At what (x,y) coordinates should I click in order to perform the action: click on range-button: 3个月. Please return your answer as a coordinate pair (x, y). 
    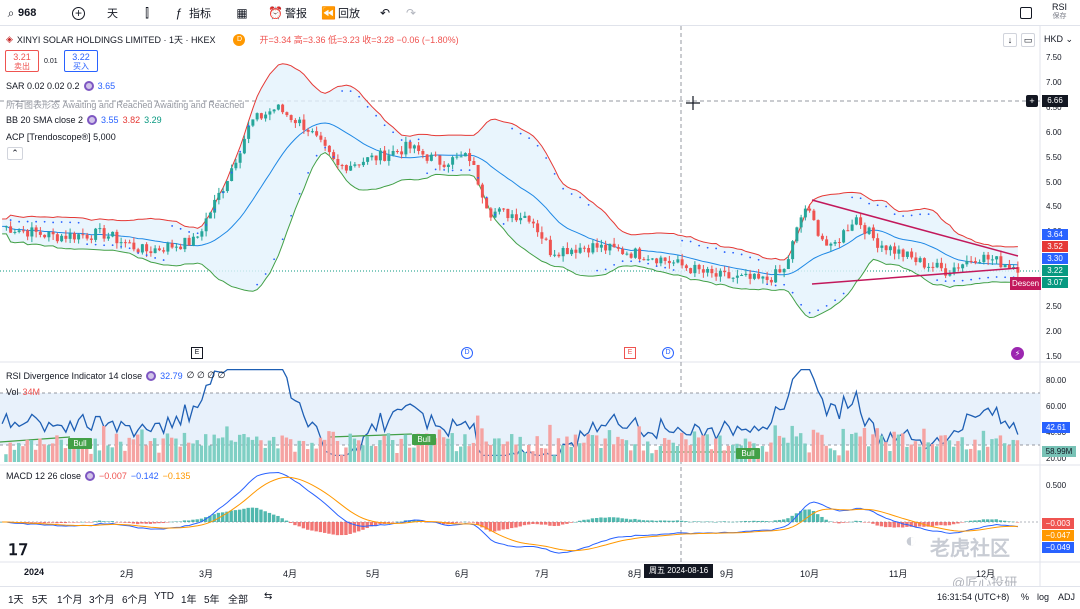
    Looking at the image, I should click on (102, 600).